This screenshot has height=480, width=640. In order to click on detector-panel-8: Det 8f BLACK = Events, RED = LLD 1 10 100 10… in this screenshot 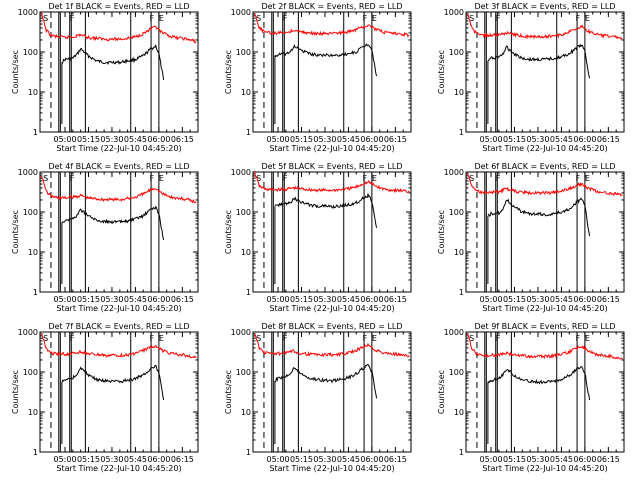, I will do `click(318, 397)`.